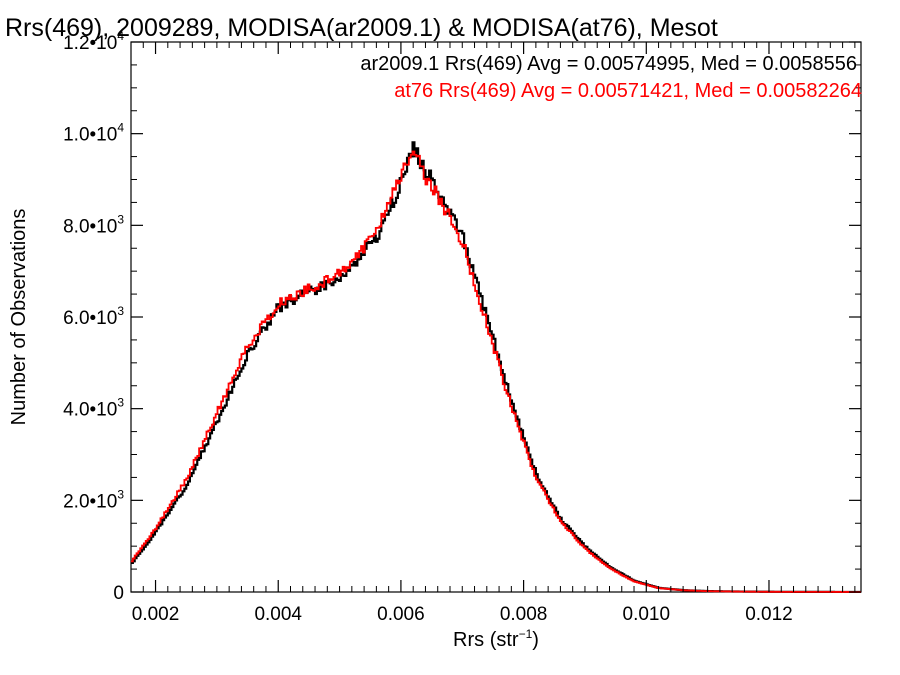  What do you see at coordinates (769, 614) in the screenshot?
I see `x-tick-label: 0.012` at bounding box center [769, 614].